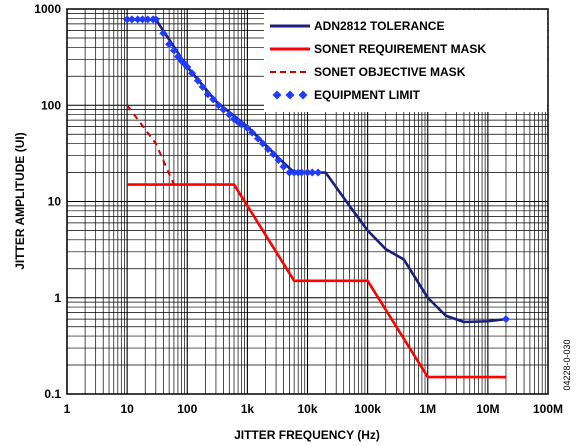 Image resolution: width=579 pixels, height=446 pixels. What do you see at coordinates (367, 409) in the screenshot?
I see `x-tick-label: 100k` at bounding box center [367, 409].